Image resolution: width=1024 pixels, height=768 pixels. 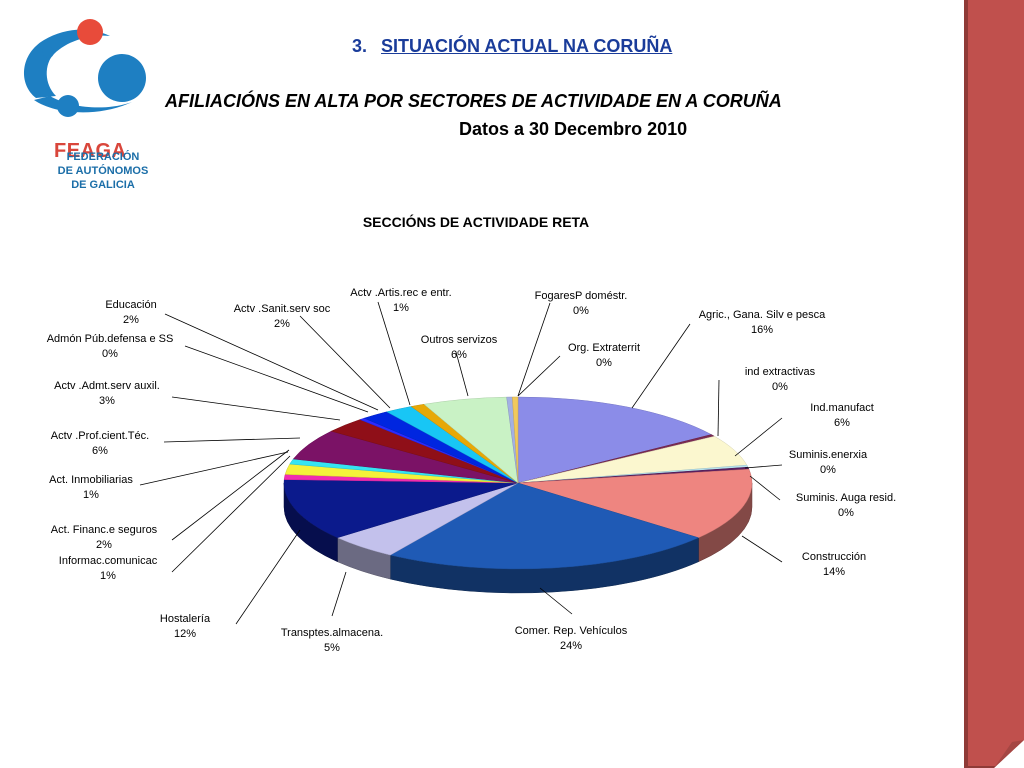 I want to click on slice-value-label-16: 2%, so click(x=282, y=324).